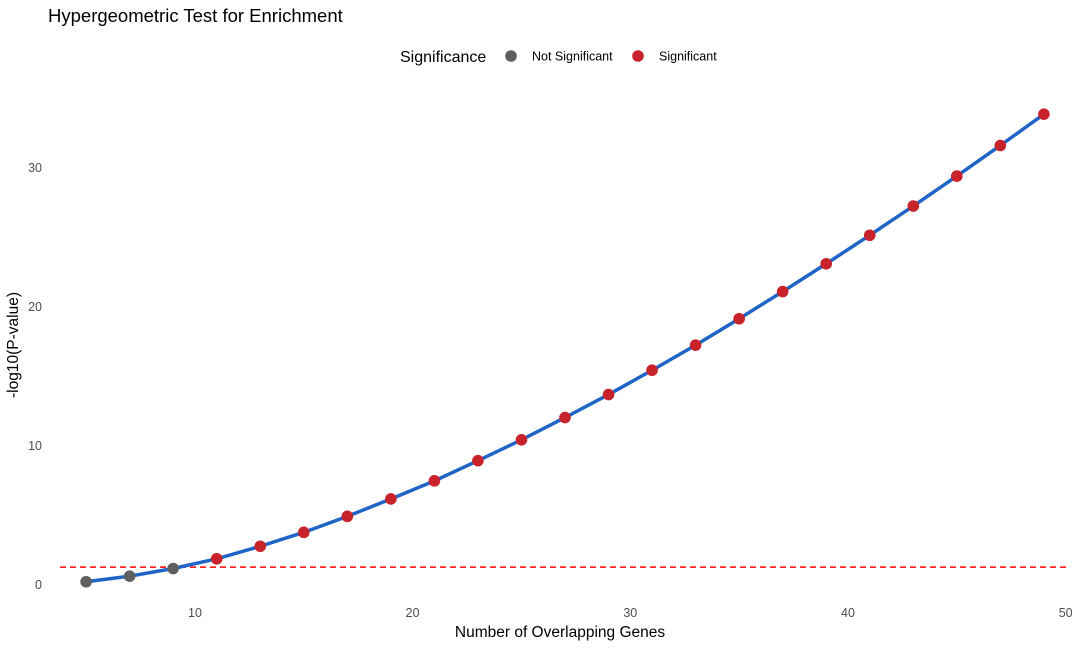 The height and width of the screenshot is (648, 1080). Describe the element at coordinates (572, 57) in the screenshot. I see `legend-label: Not Significant` at that location.